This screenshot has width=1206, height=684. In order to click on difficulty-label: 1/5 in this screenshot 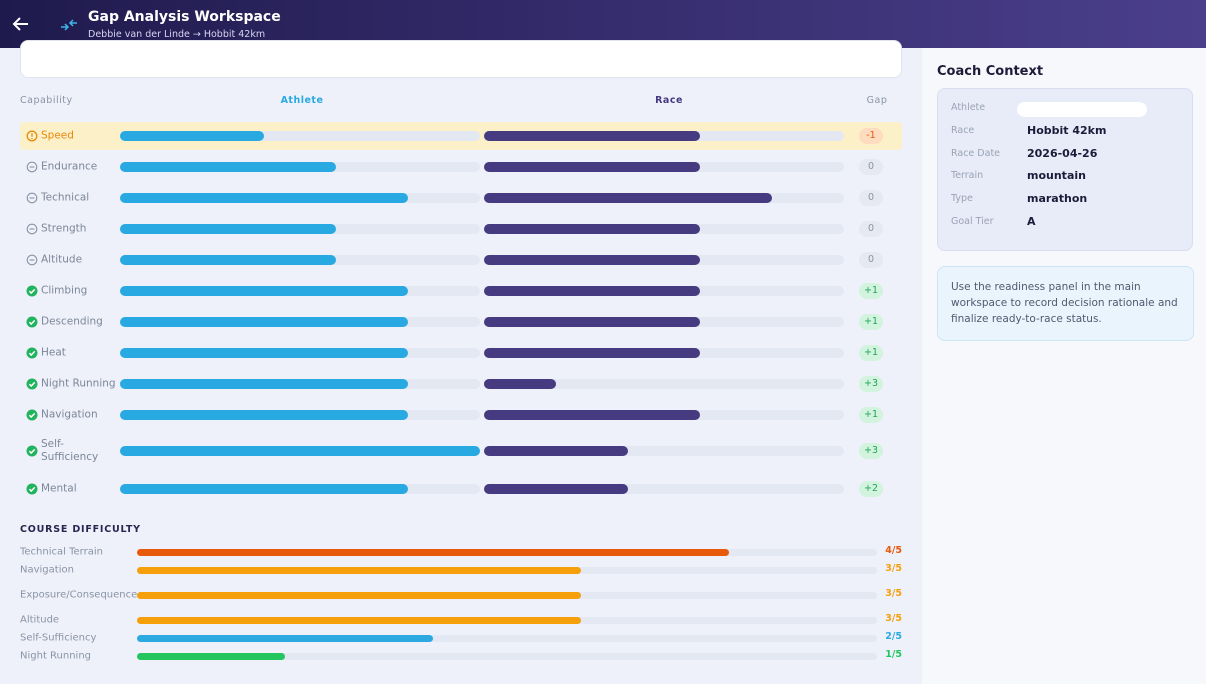, I will do `click(893, 654)`.